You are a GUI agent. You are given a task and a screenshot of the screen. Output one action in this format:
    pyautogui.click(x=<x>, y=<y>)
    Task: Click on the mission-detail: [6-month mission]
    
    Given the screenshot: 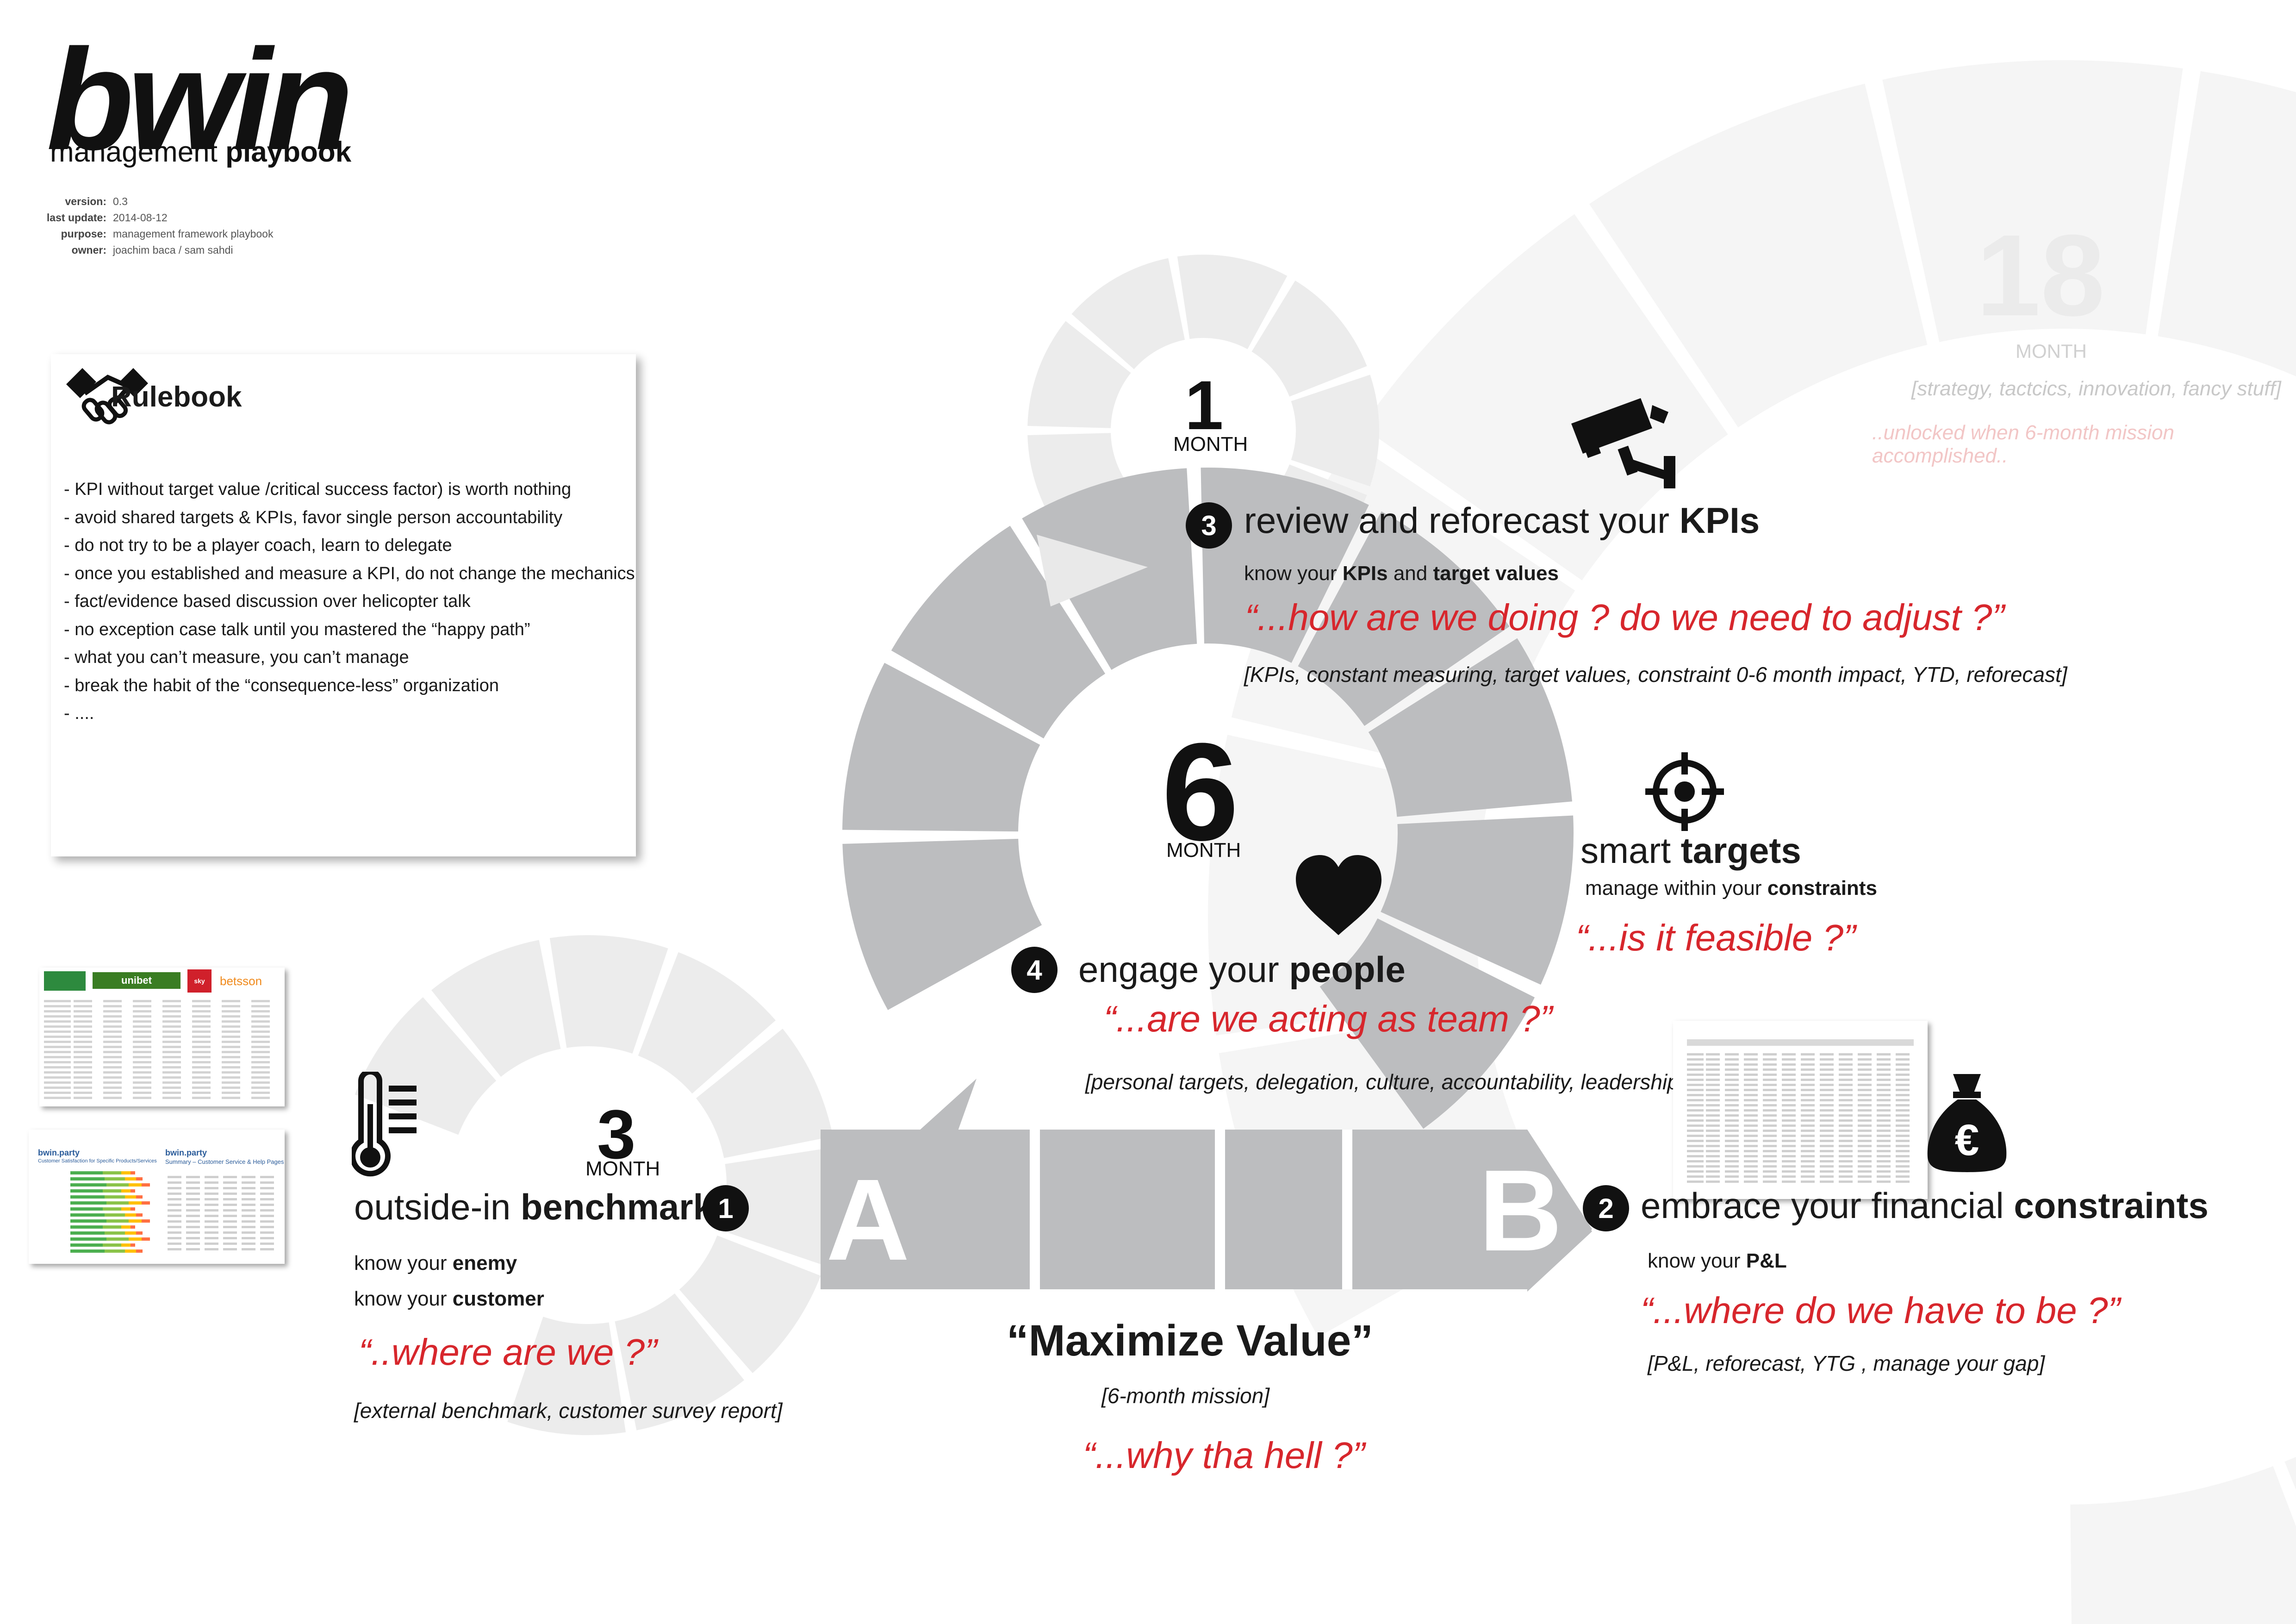 What is the action you would take?
    pyautogui.click(x=1185, y=1396)
    